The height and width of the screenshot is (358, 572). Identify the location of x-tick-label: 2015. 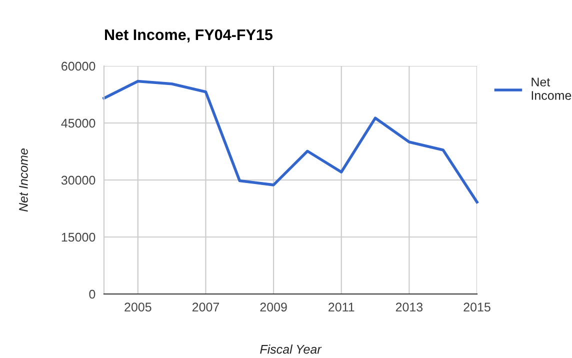
(477, 307).